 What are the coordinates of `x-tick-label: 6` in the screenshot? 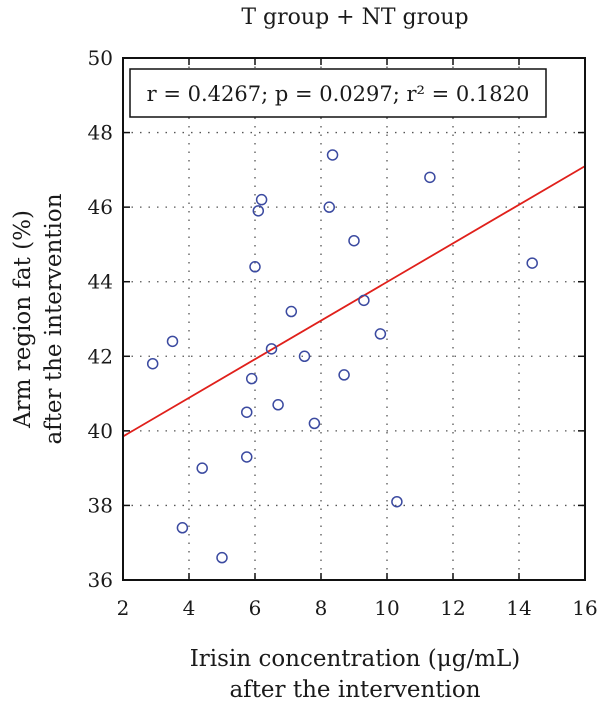 It's located at (255, 608).